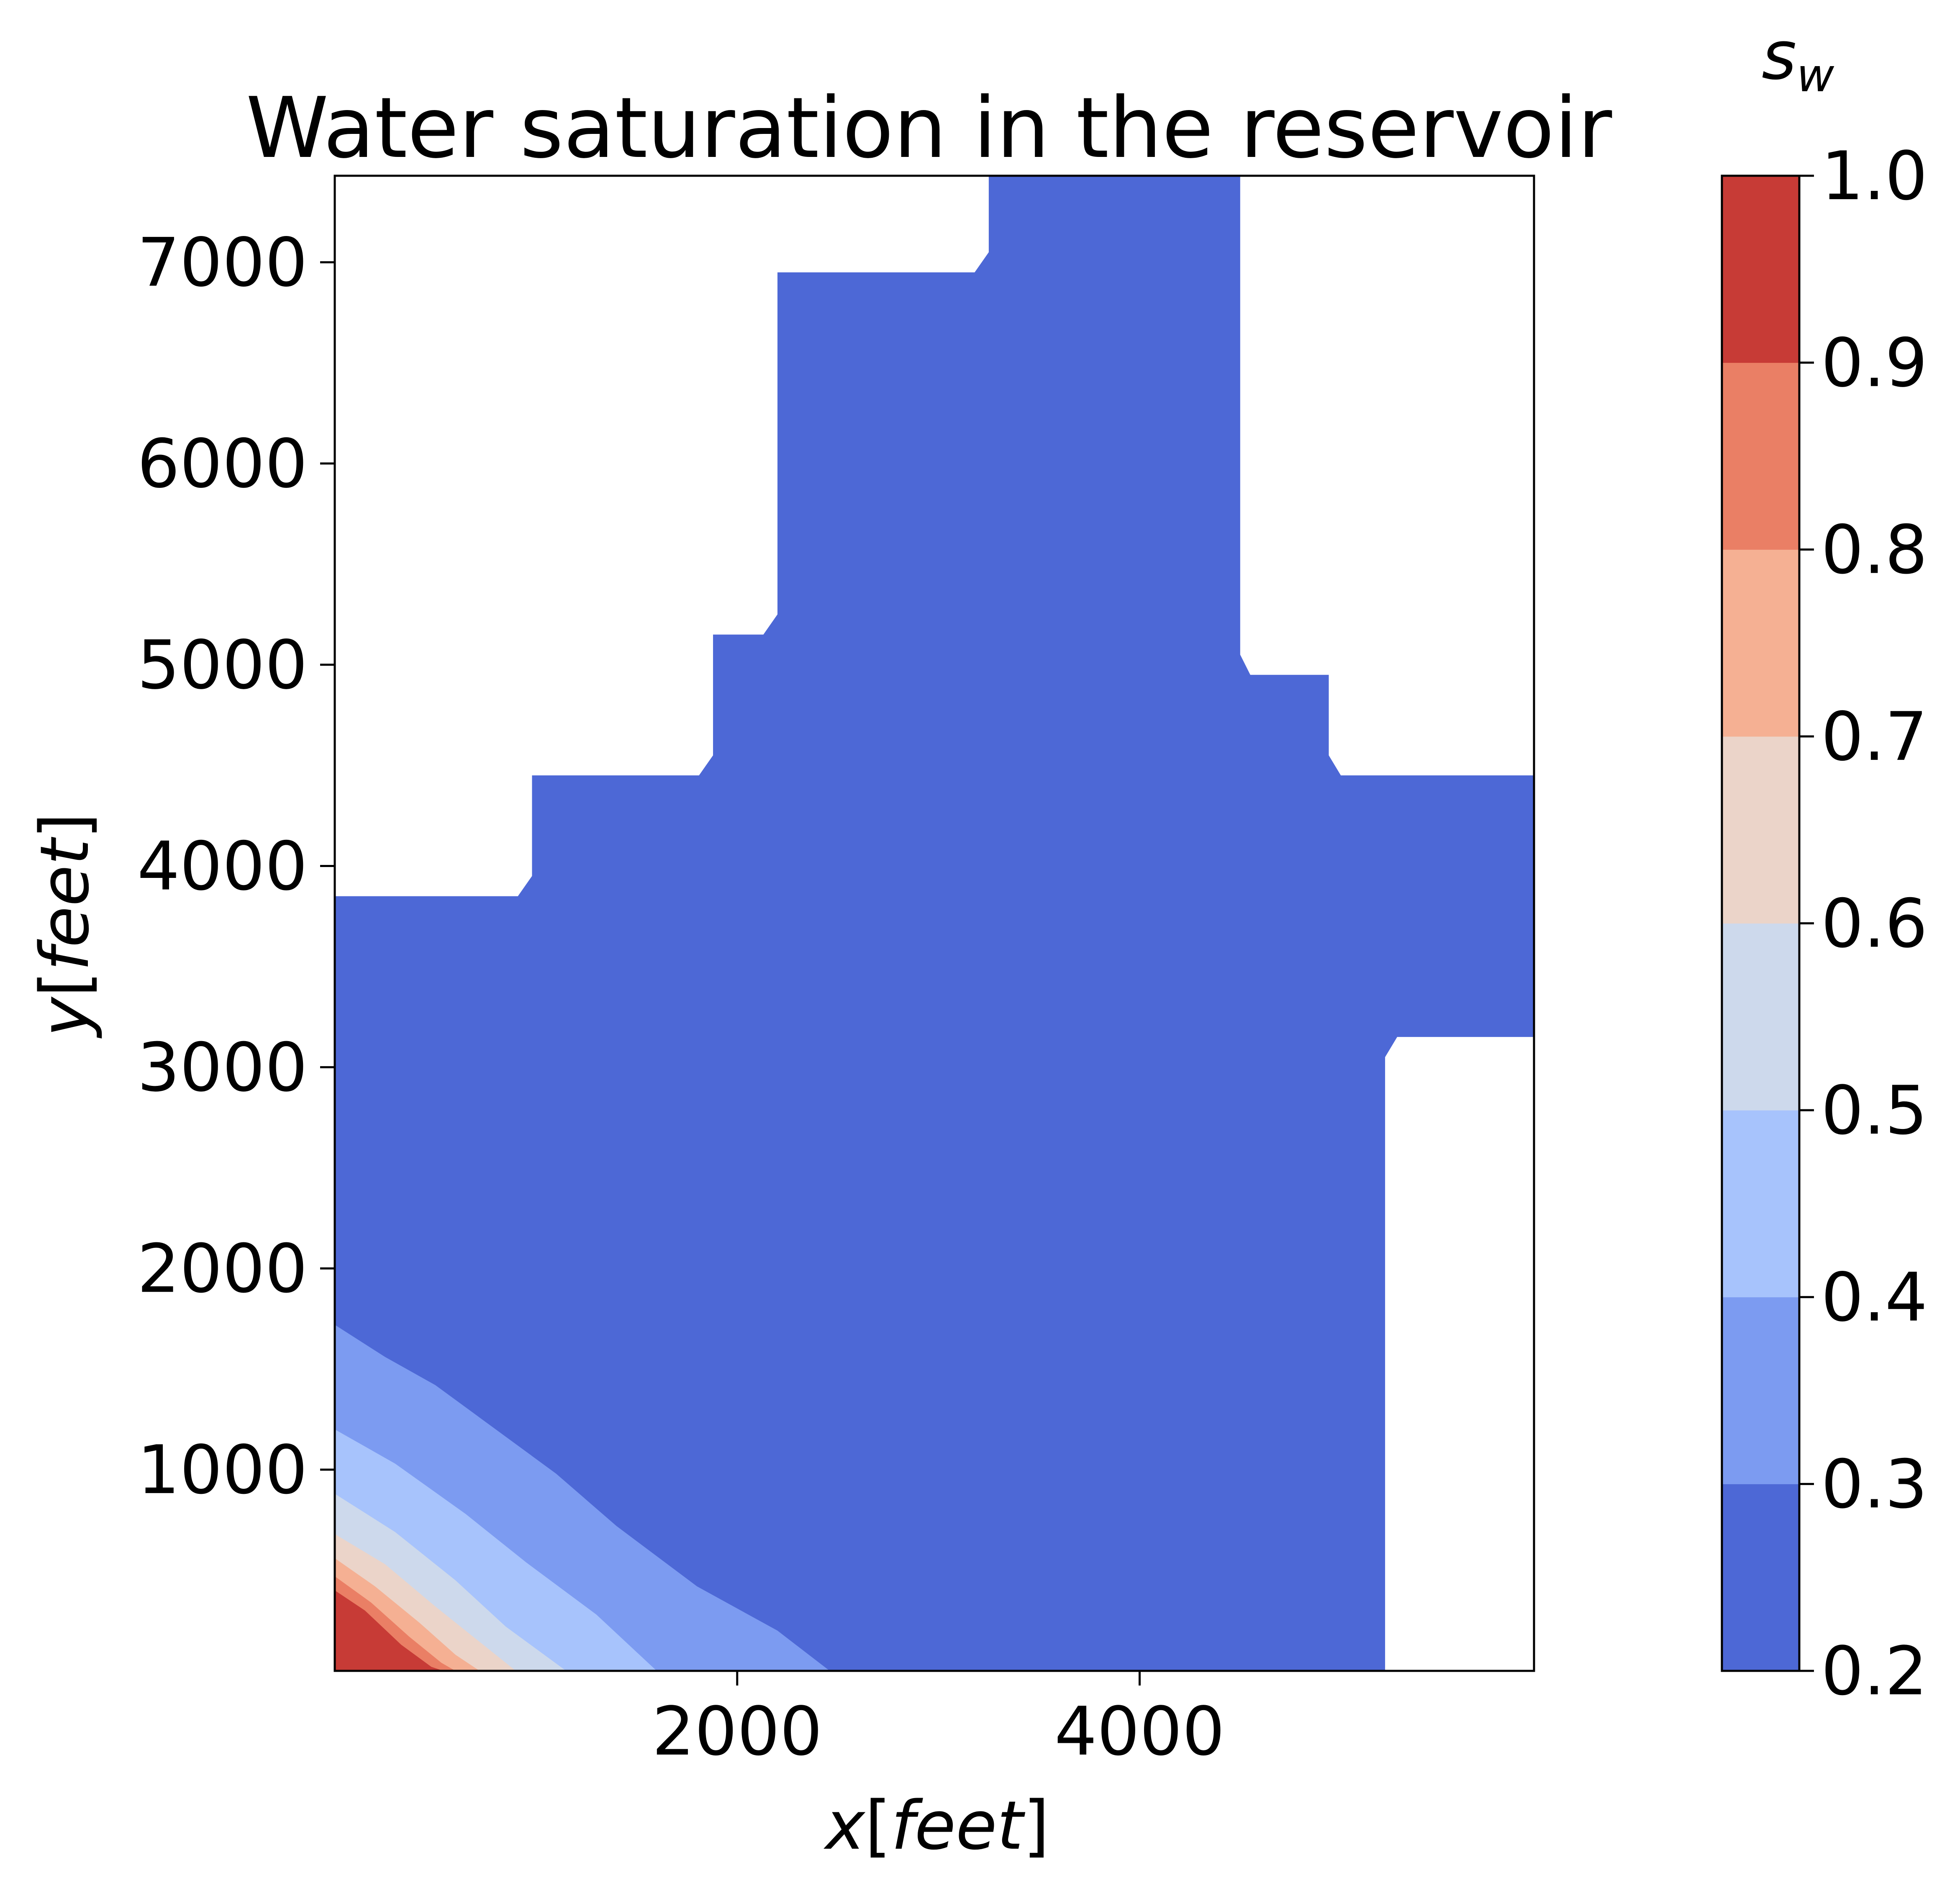 Image resolution: width=1960 pixels, height=1878 pixels. What do you see at coordinates (938, 1720) in the screenshot?
I see `x-axis: 2000 4000` at bounding box center [938, 1720].